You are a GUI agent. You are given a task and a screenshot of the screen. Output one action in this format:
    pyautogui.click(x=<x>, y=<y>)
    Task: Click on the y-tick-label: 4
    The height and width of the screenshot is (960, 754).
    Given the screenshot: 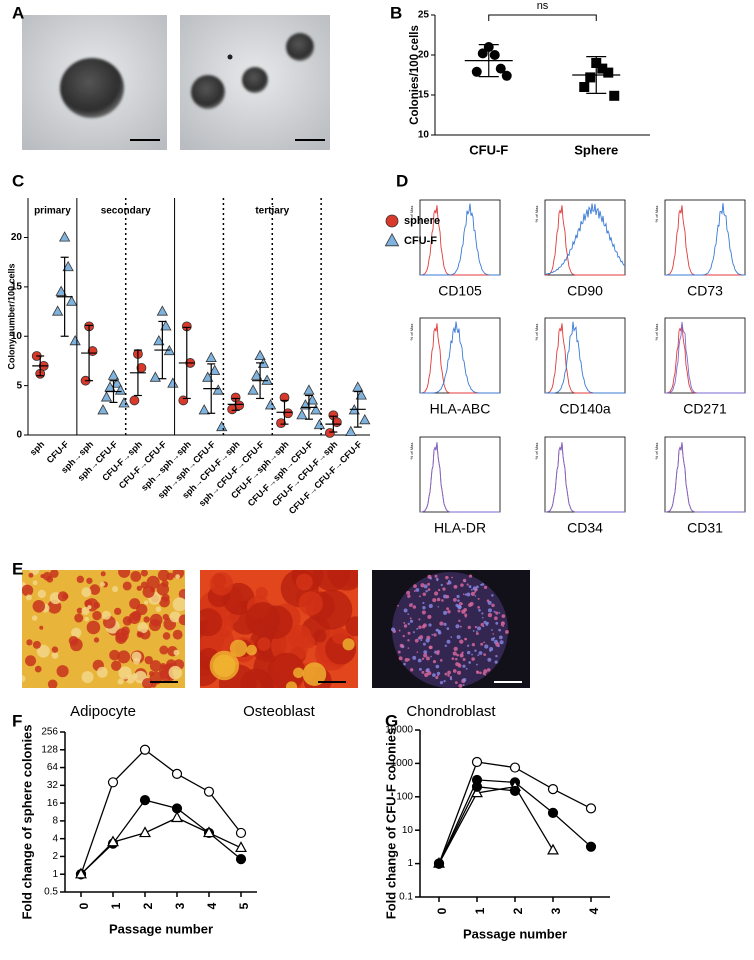 What is the action you would take?
    pyautogui.click(x=55, y=838)
    